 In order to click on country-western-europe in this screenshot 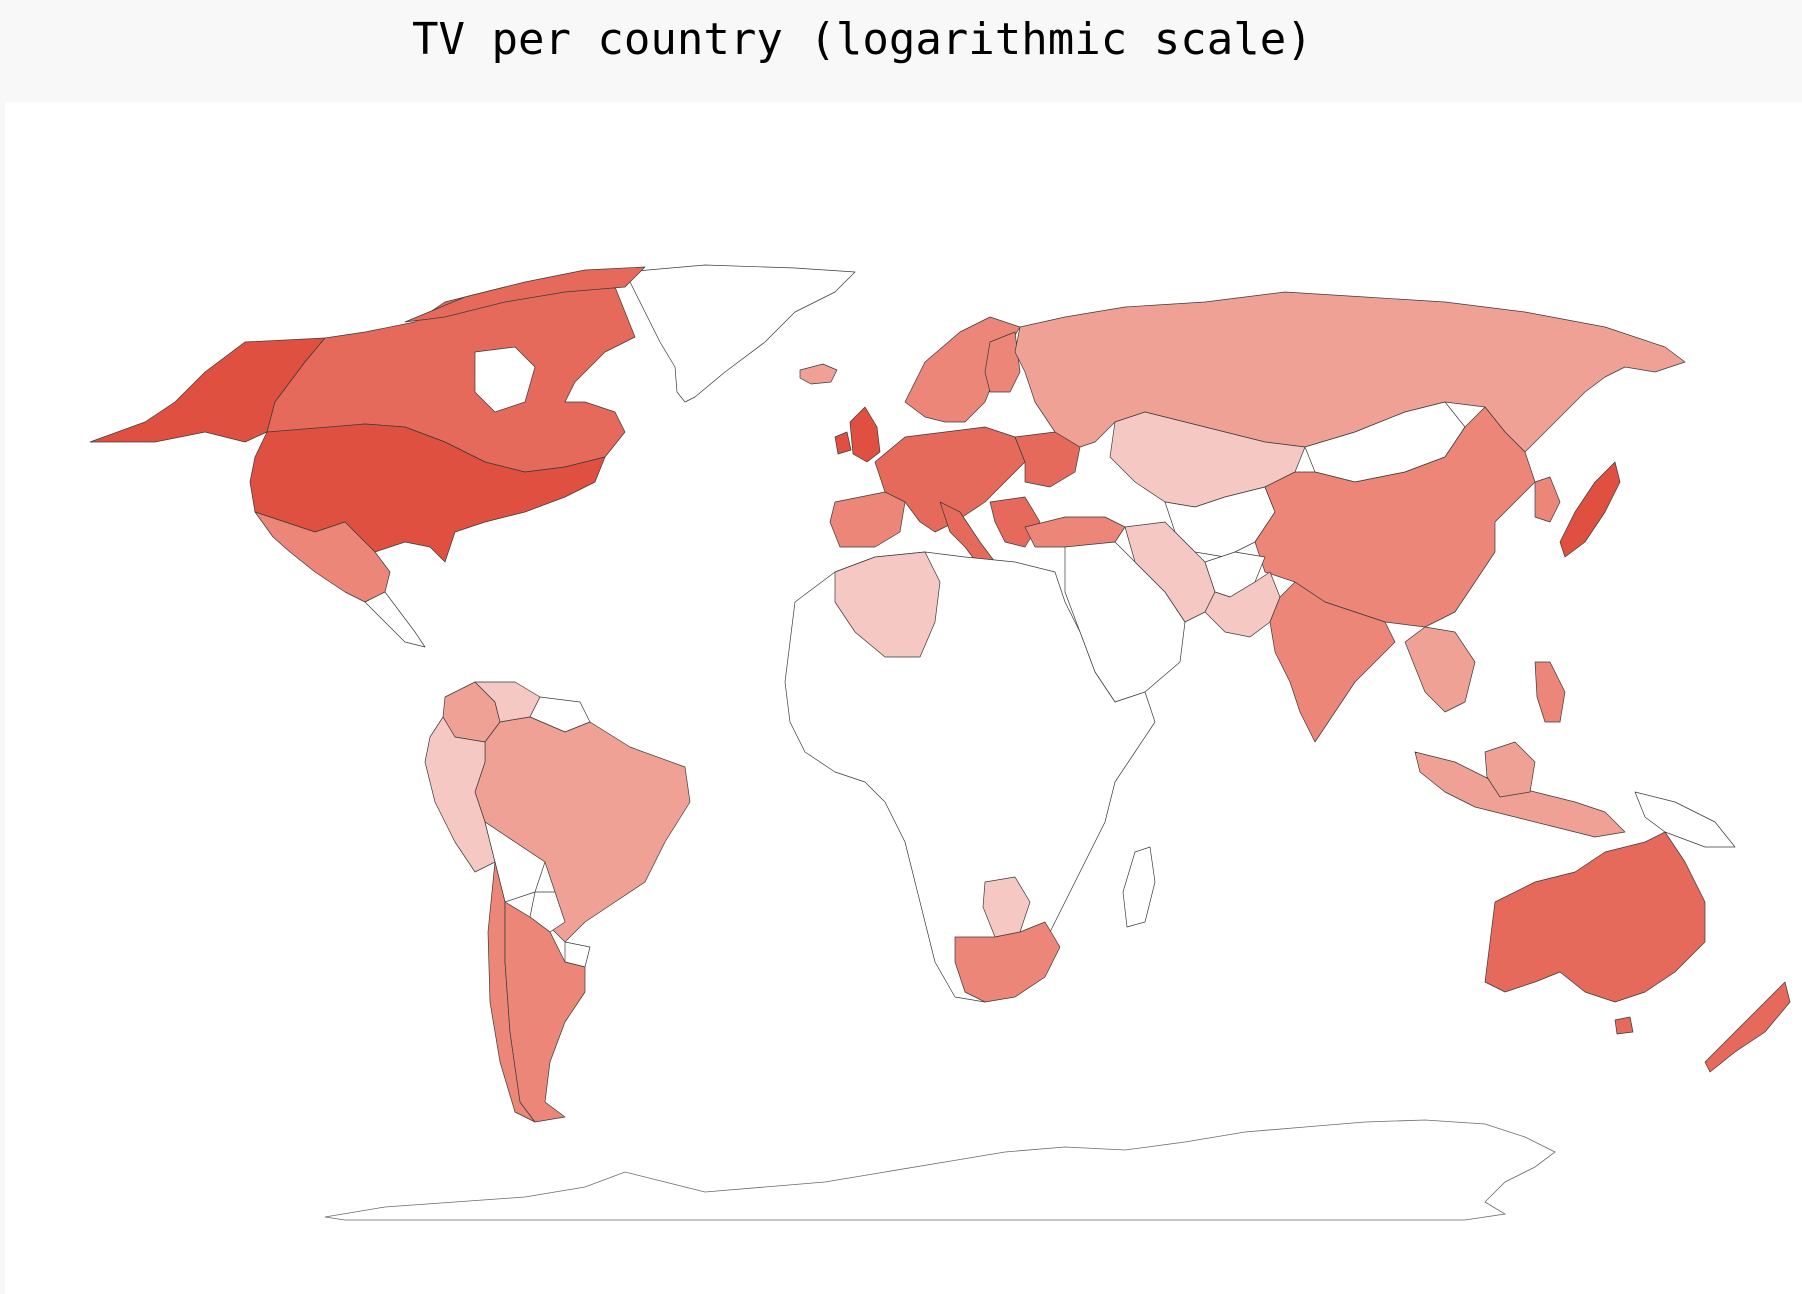, I will do `click(950, 479)`.